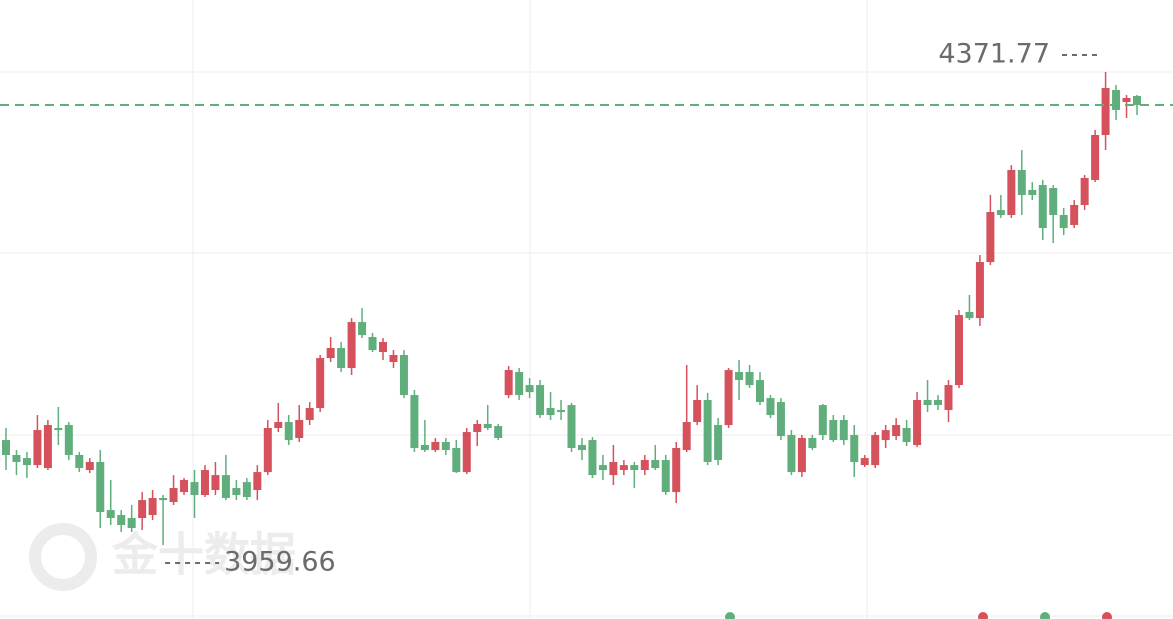  Describe the element at coordinates (918, 615) in the screenshot. I see `event-markers` at that location.